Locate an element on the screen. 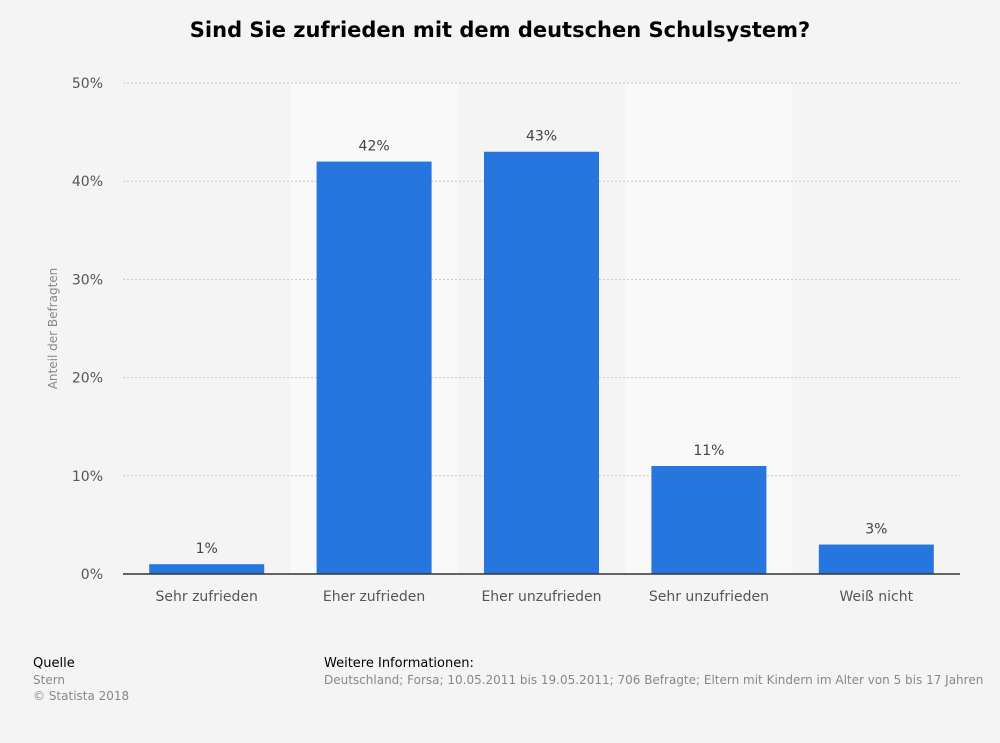 The image size is (1000, 743). value-label: 43% is located at coordinates (541, 137).